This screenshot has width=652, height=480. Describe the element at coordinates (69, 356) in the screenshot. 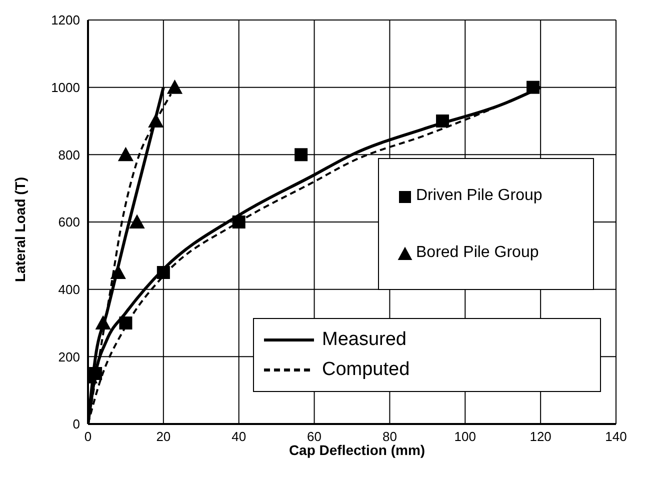

I see `y-tick-label: 200` at that location.